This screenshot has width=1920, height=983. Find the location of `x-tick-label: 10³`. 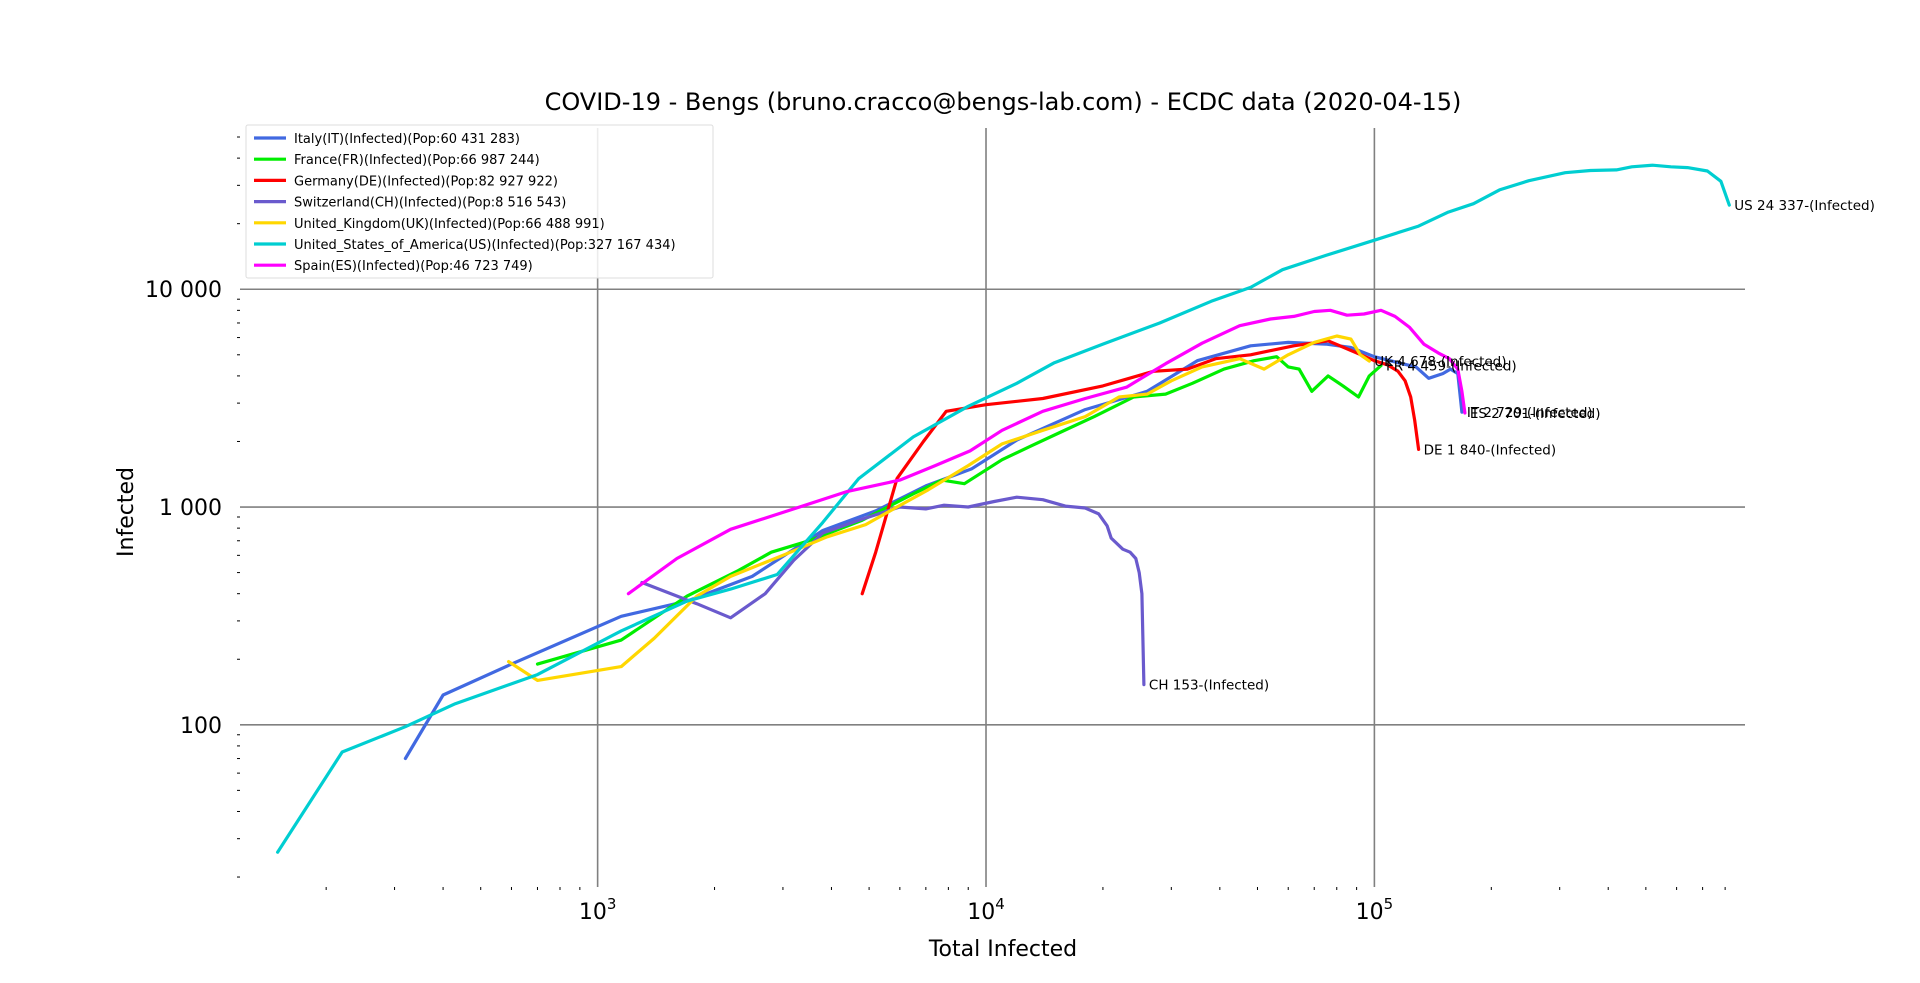

x-tick-label: 10³ is located at coordinates (598, 910).